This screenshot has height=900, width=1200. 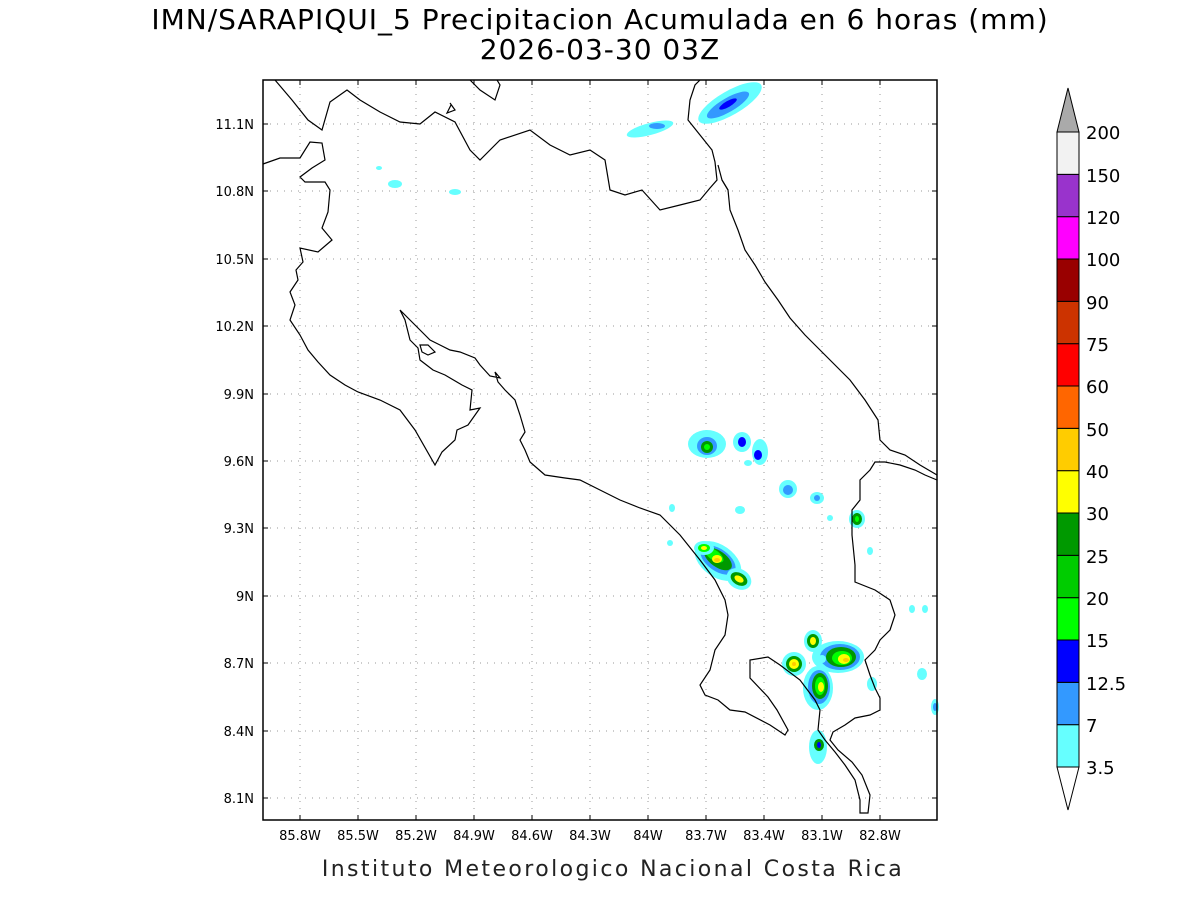 What do you see at coordinates (239, 664) in the screenshot?
I see `lat-tick-label: 8.7N` at bounding box center [239, 664].